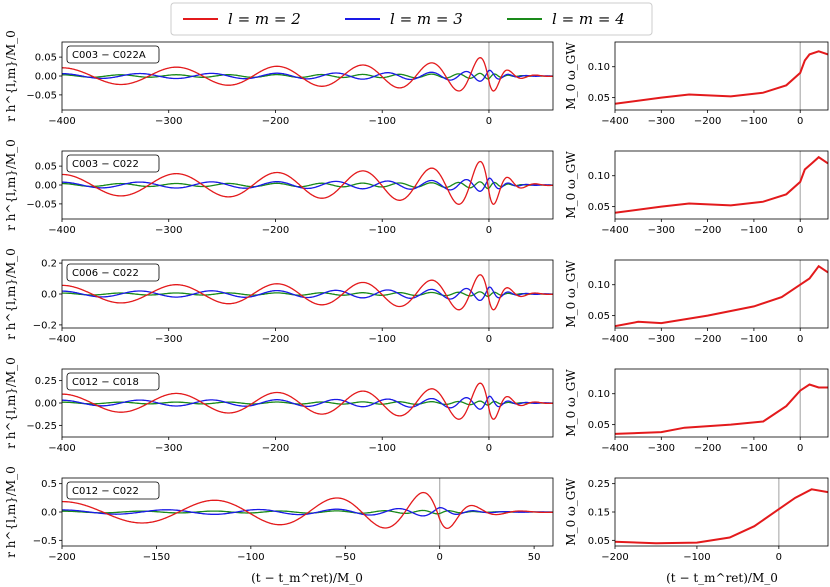 Image resolution: width=830 pixels, height=587 pixels. What do you see at coordinates (49, 484) in the screenshot?
I see `y-tick-label: 0.5` at bounding box center [49, 484].